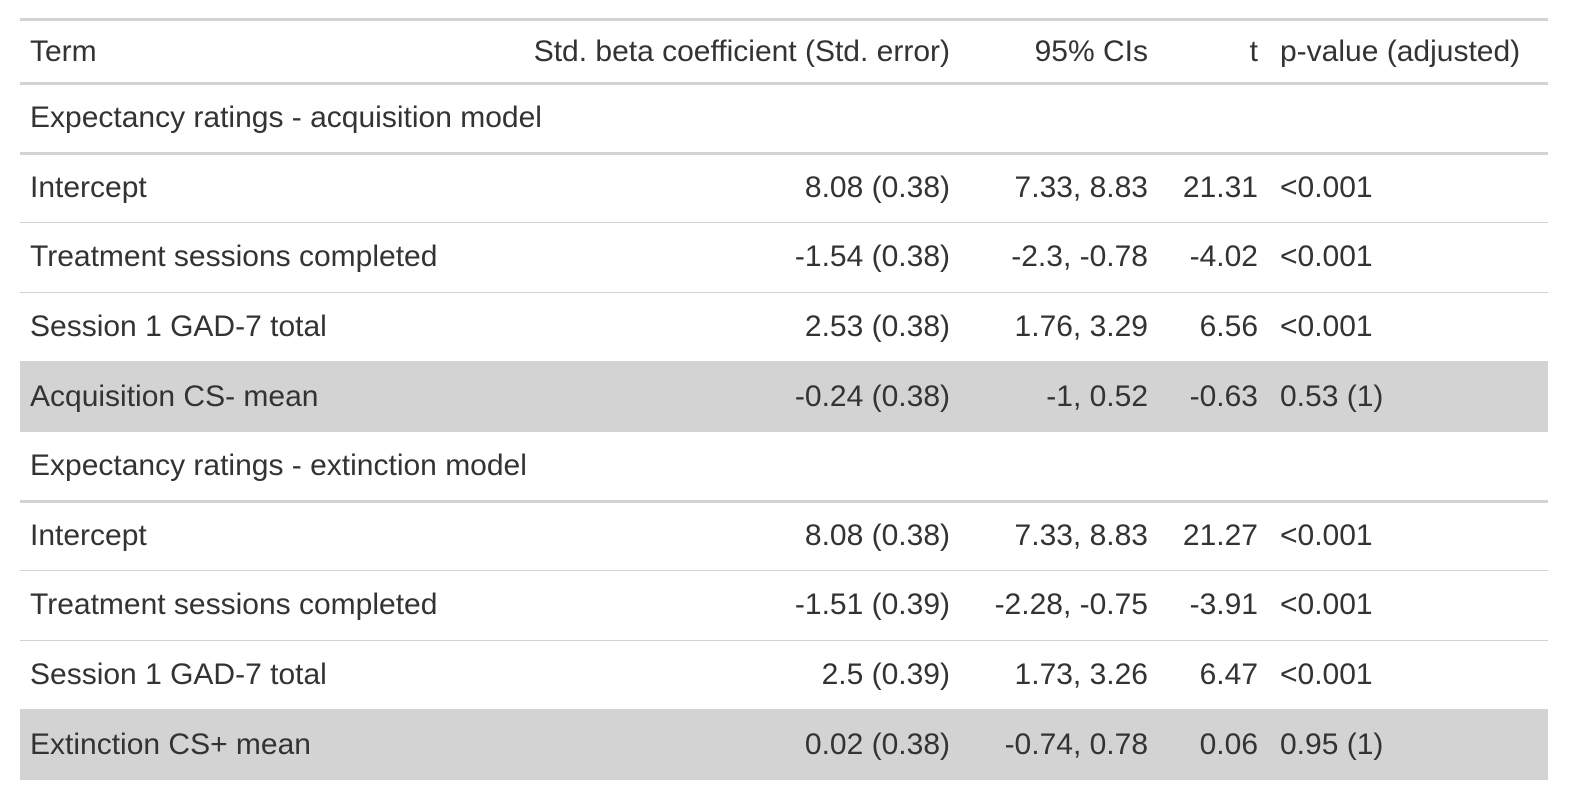 The height and width of the screenshot is (810, 1580). Describe the element at coordinates (250, 744) in the screenshot. I see `term-cell: Extinction CS+ mean` at that location.